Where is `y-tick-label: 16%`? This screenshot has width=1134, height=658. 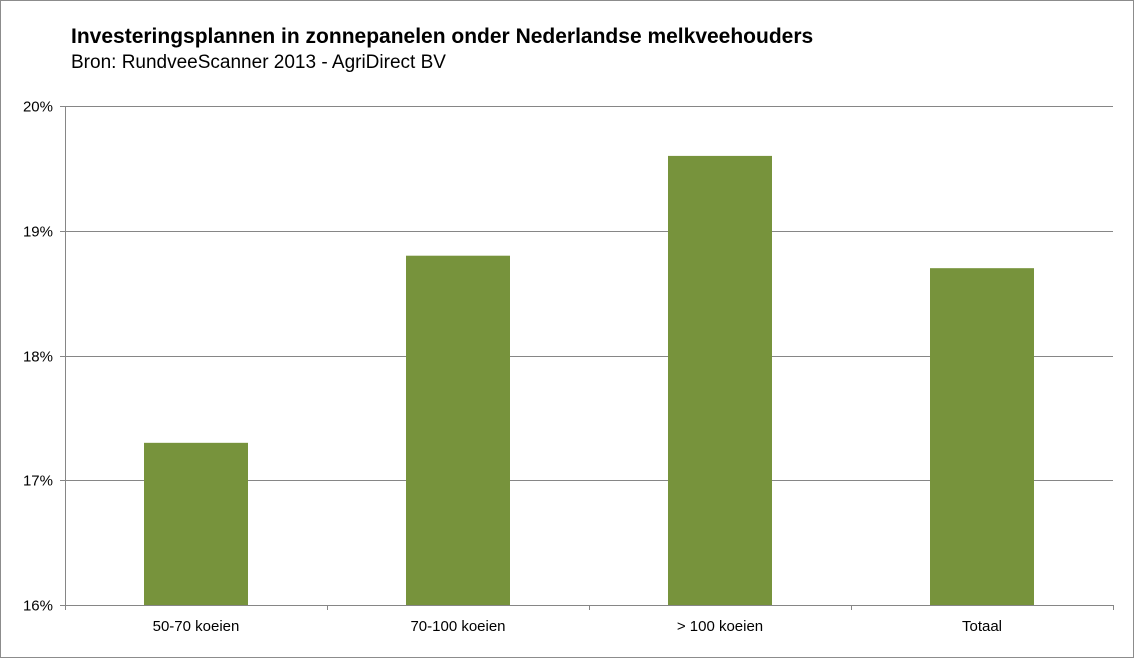 y-tick-label: 16% is located at coordinates (38, 606).